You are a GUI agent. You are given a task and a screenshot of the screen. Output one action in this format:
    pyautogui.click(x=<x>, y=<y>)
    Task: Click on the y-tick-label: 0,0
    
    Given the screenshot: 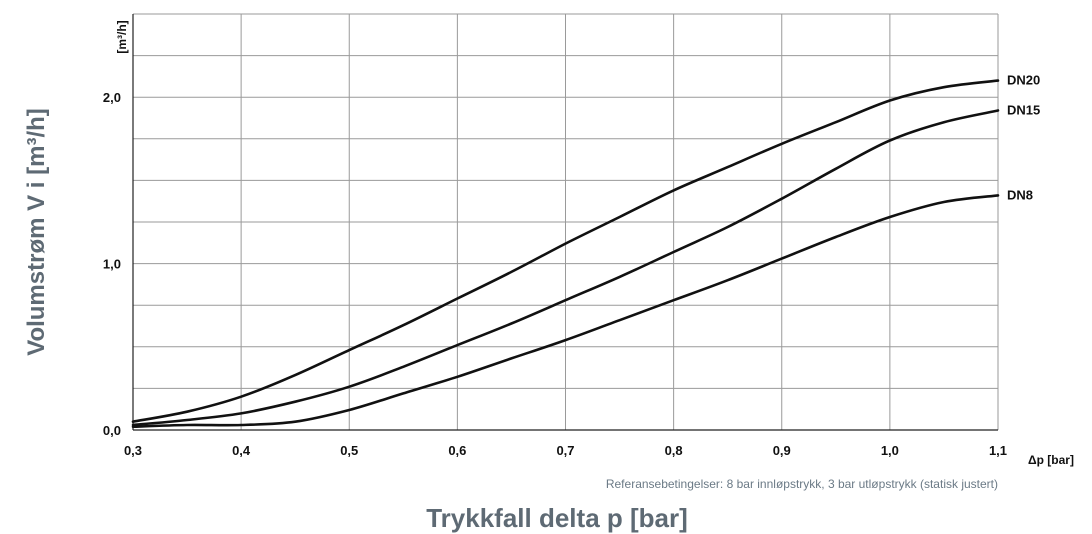 What is the action you would take?
    pyautogui.click(x=112, y=430)
    